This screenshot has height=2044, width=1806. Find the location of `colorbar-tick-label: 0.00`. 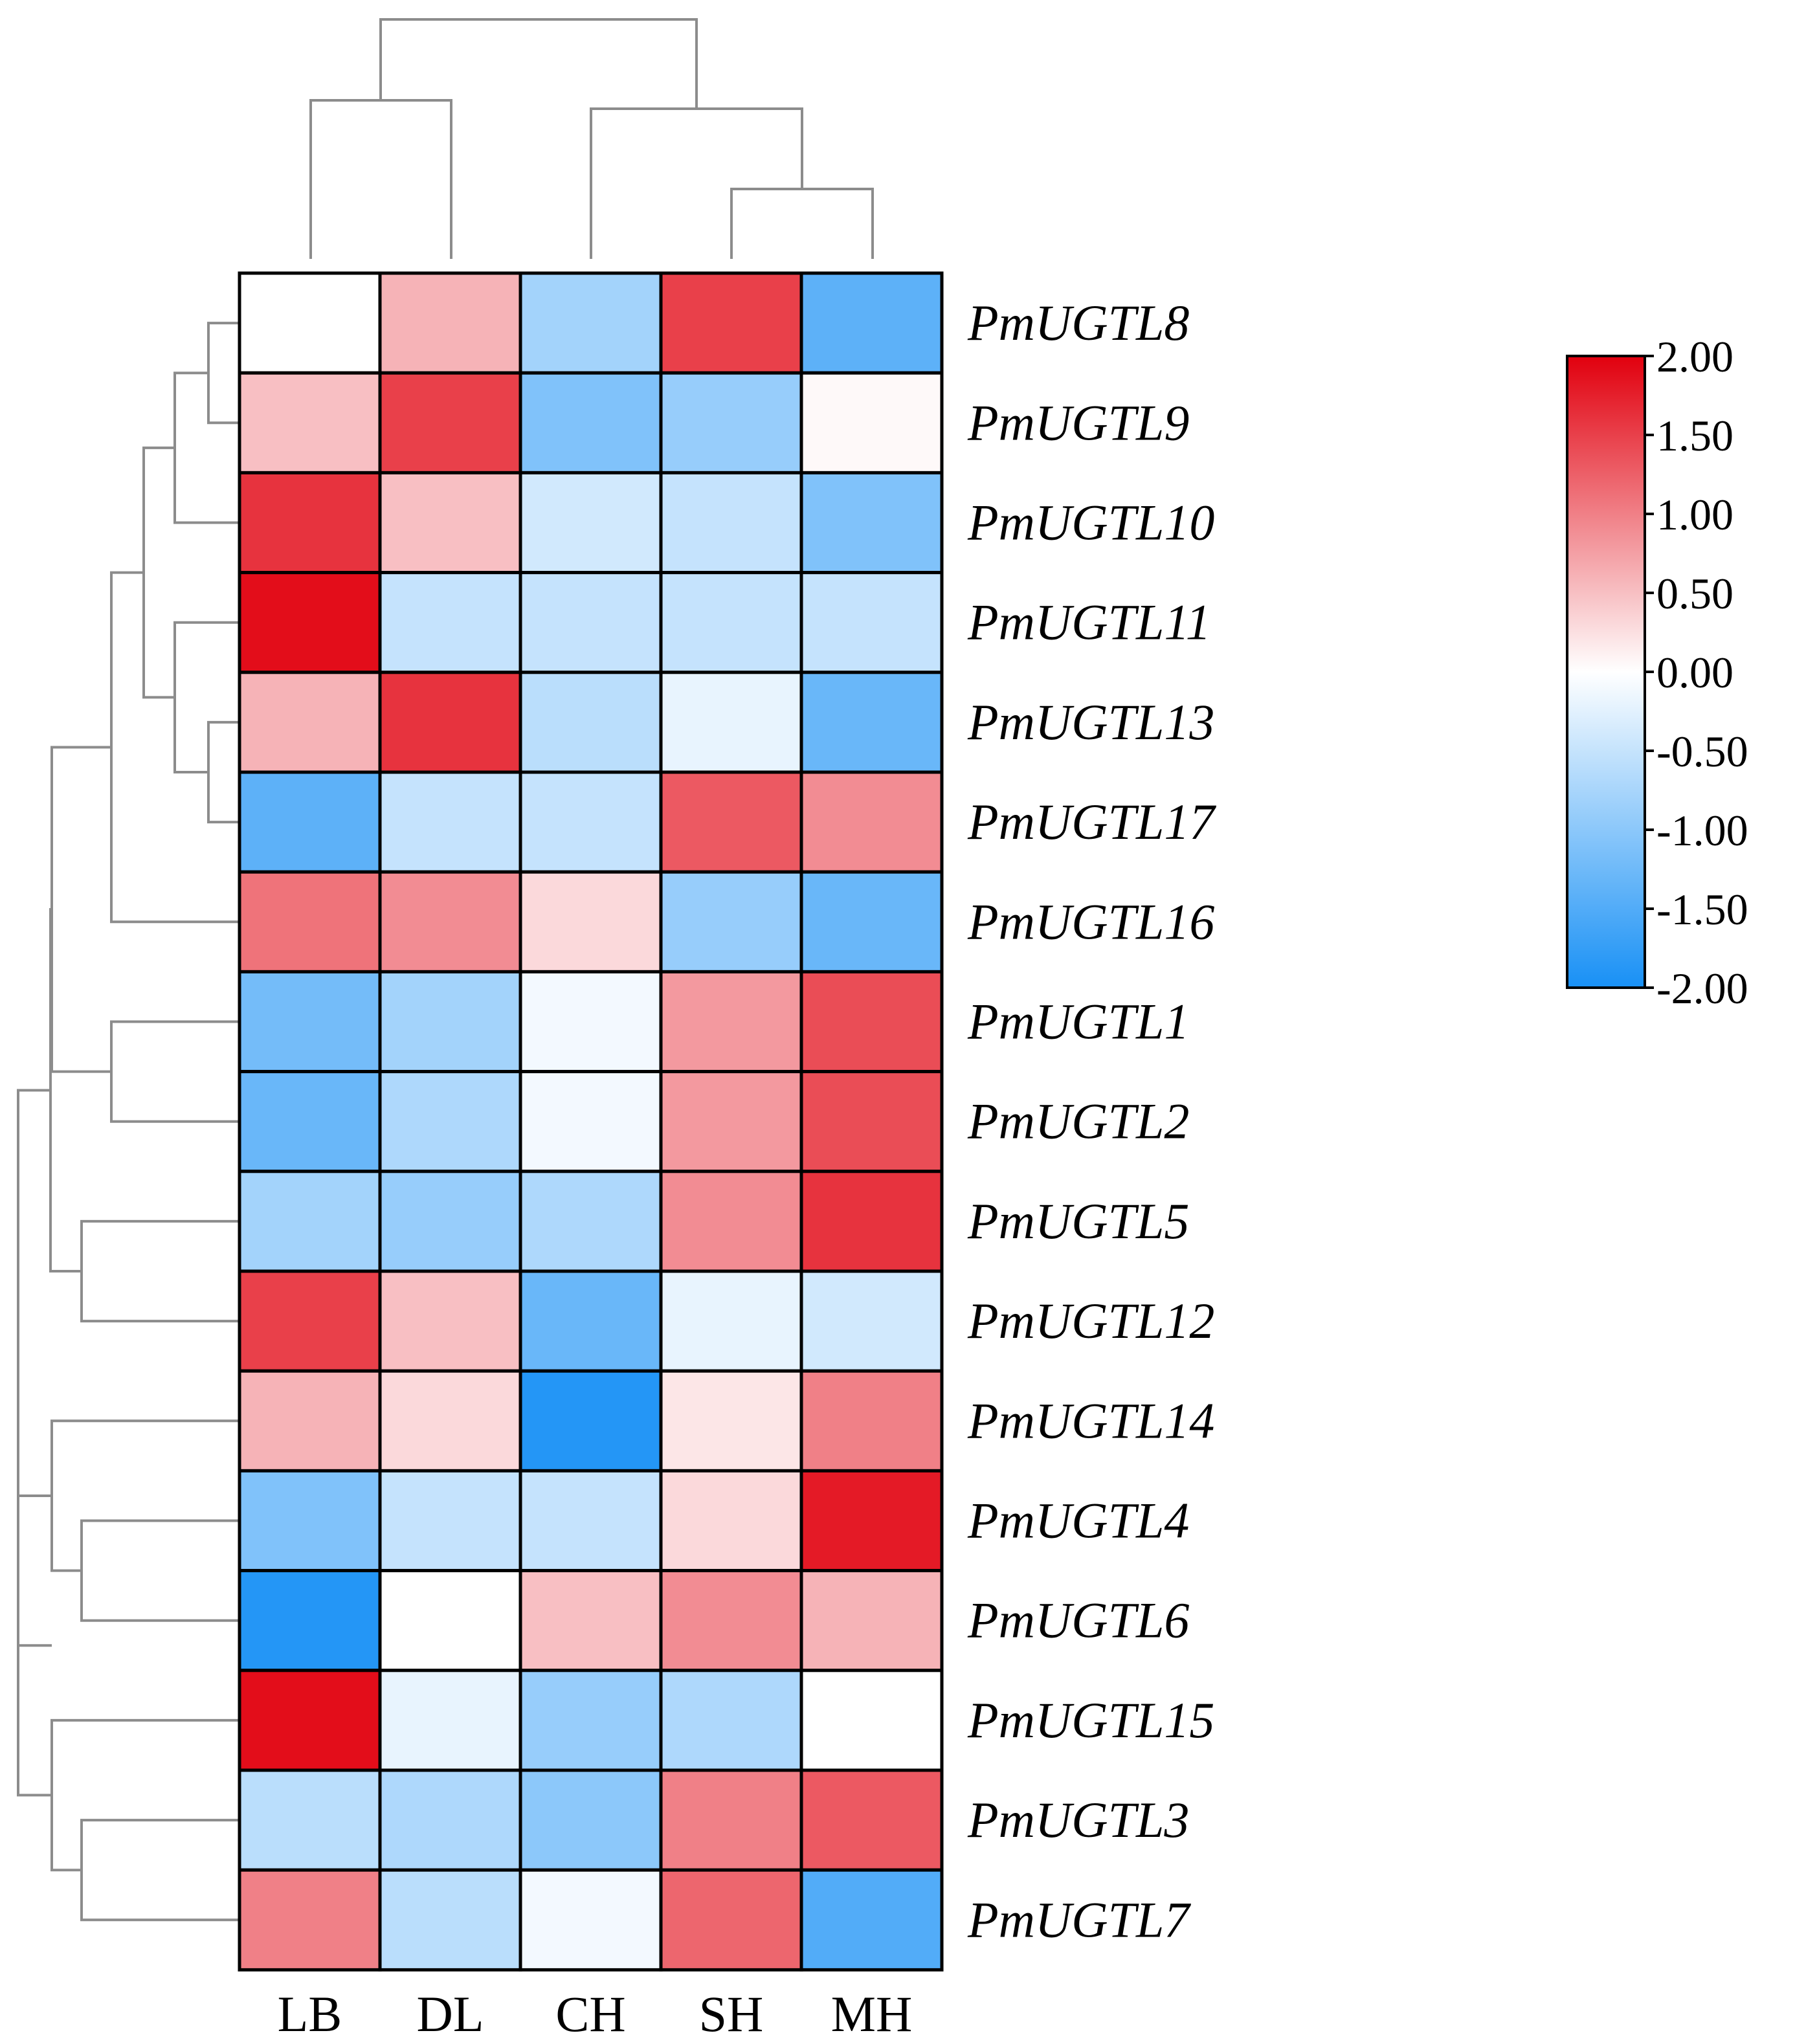

colorbar-tick-label: 0.00 is located at coordinates (1695, 672).